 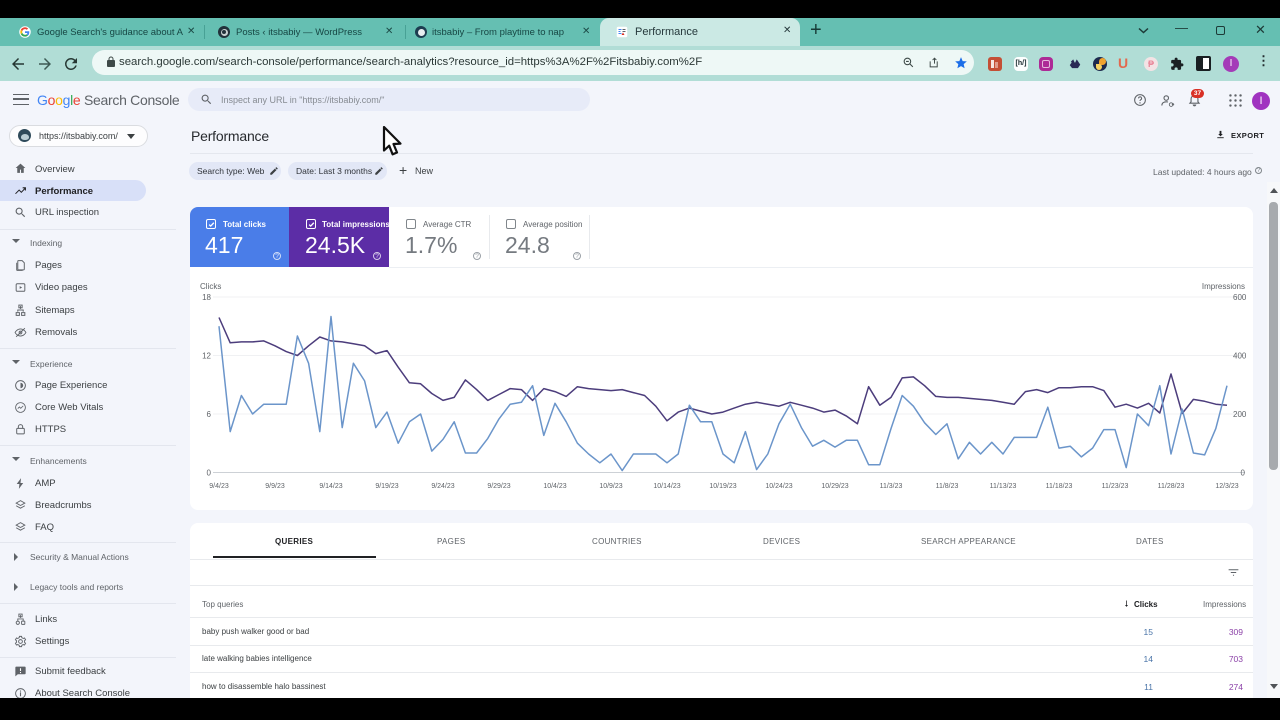 I want to click on svg-text: 11/23/23, so click(x=1115, y=486).